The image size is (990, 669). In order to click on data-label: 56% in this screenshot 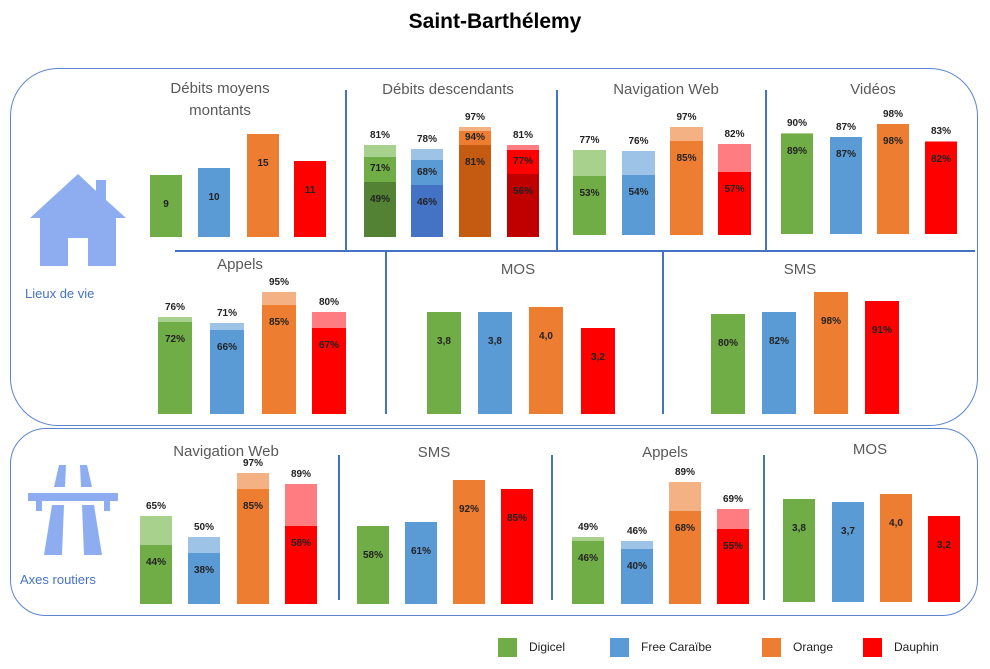, I will do `click(523, 191)`.